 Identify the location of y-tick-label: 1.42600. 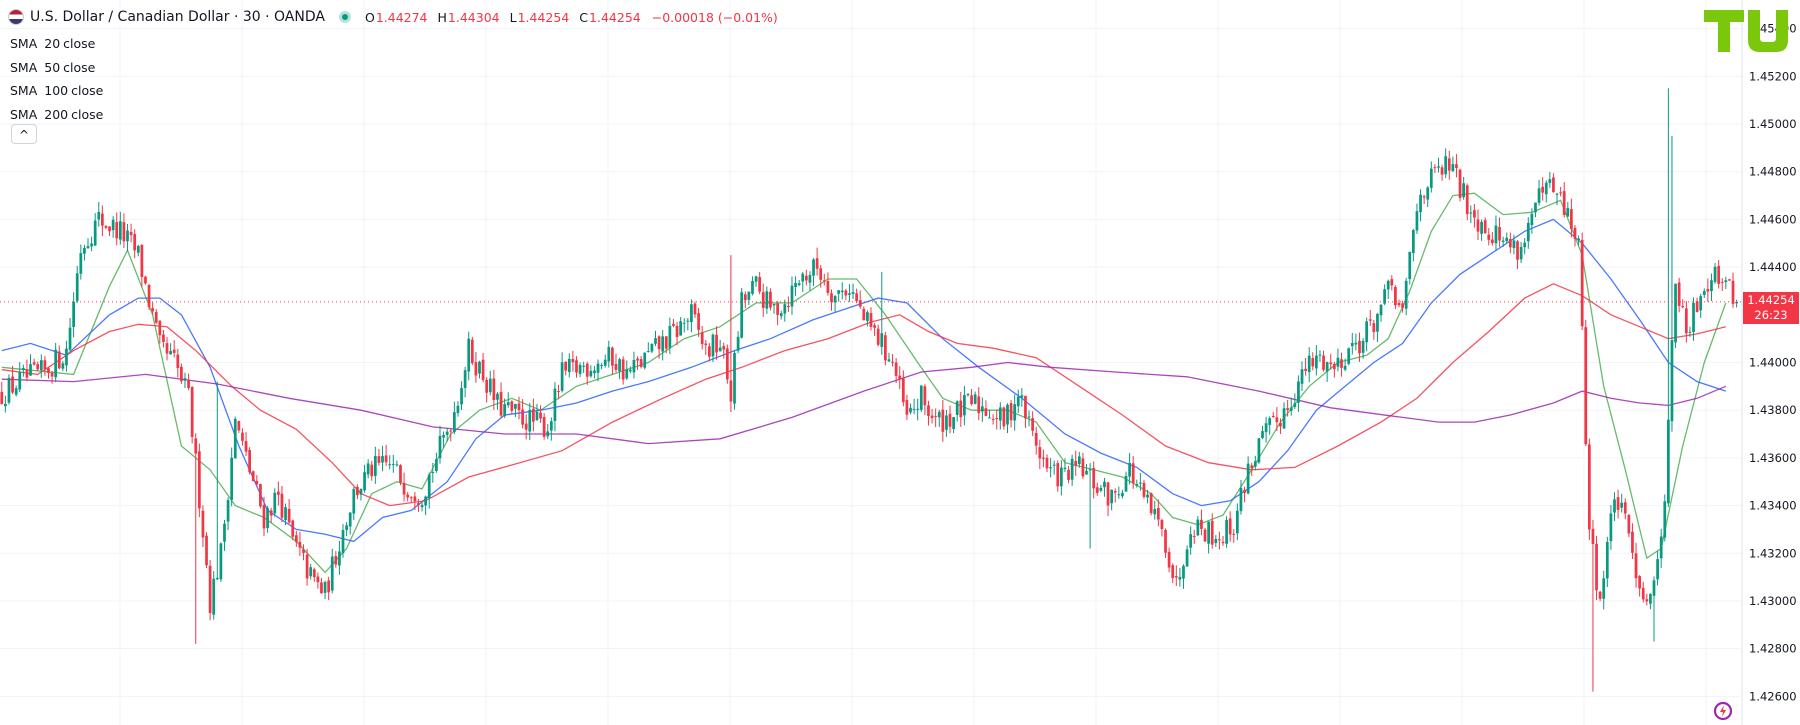
(1773, 696).